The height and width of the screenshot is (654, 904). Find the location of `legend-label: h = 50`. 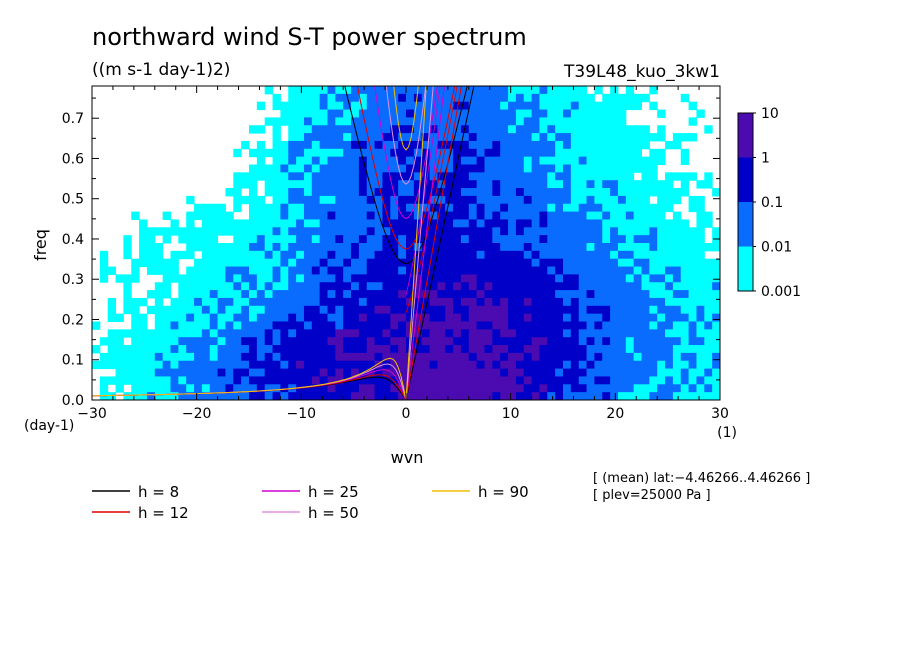

legend-label: h = 50 is located at coordinates (333, 513).